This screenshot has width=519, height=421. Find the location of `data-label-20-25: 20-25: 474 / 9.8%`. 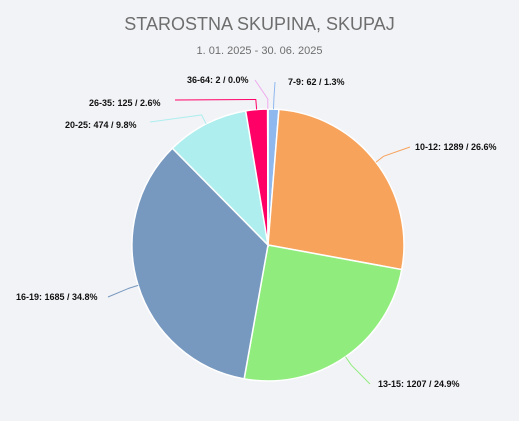

data-label-20-25: 20-25: 474 / 9.8% is located at coordinates (101, 125).